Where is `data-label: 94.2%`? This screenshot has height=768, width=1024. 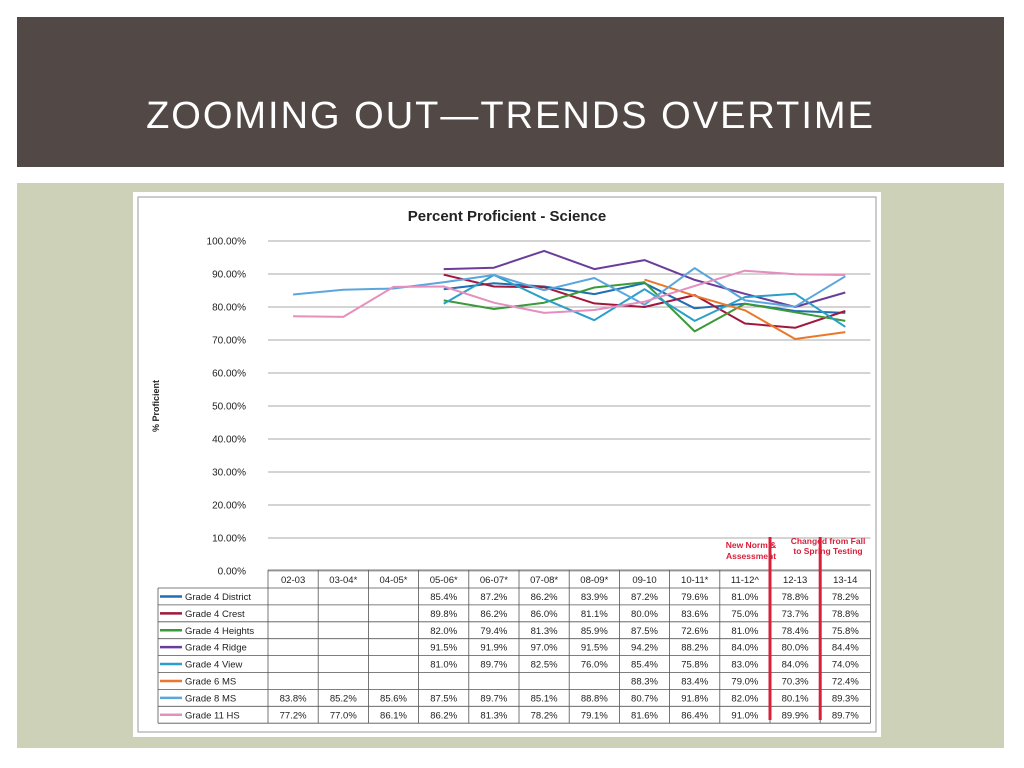
data-label: 94.2% is located at coordinates (644, 648).